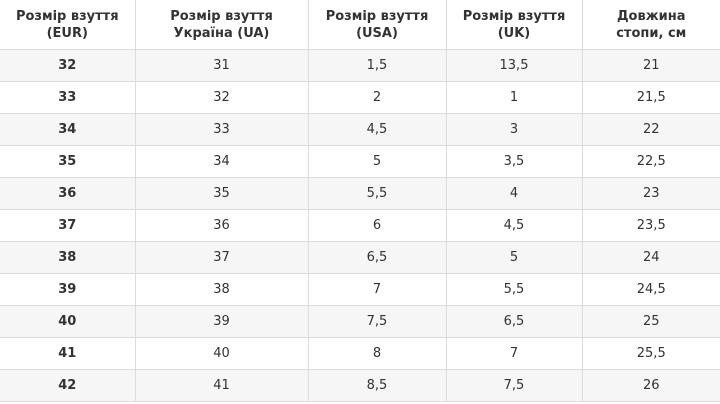 The height and width of the screenshot is (404, 720). I want to click on table-cell: 13,5, so click(514, 65).